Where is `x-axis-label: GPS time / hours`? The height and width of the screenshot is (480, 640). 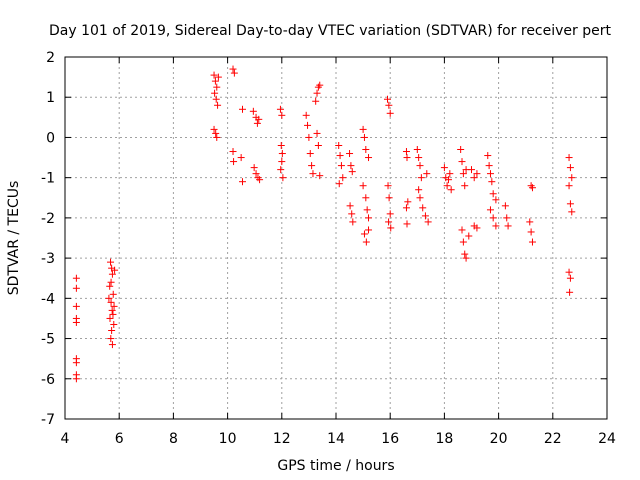
x-axis-label: GPS time / hours is located at coordinates (335, 466).